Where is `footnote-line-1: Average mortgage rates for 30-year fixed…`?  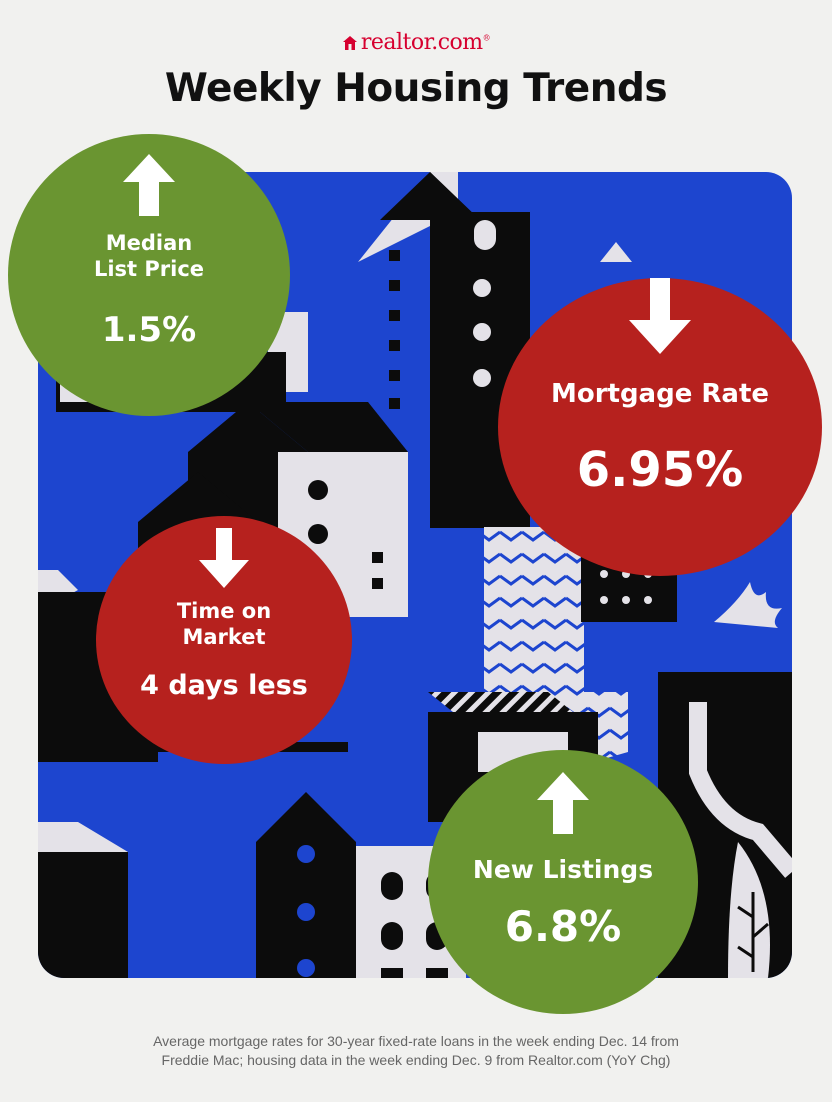
footnote-line-1: Average mortgage rates for 30-year fixed… is located at coordinates (416, 1041).